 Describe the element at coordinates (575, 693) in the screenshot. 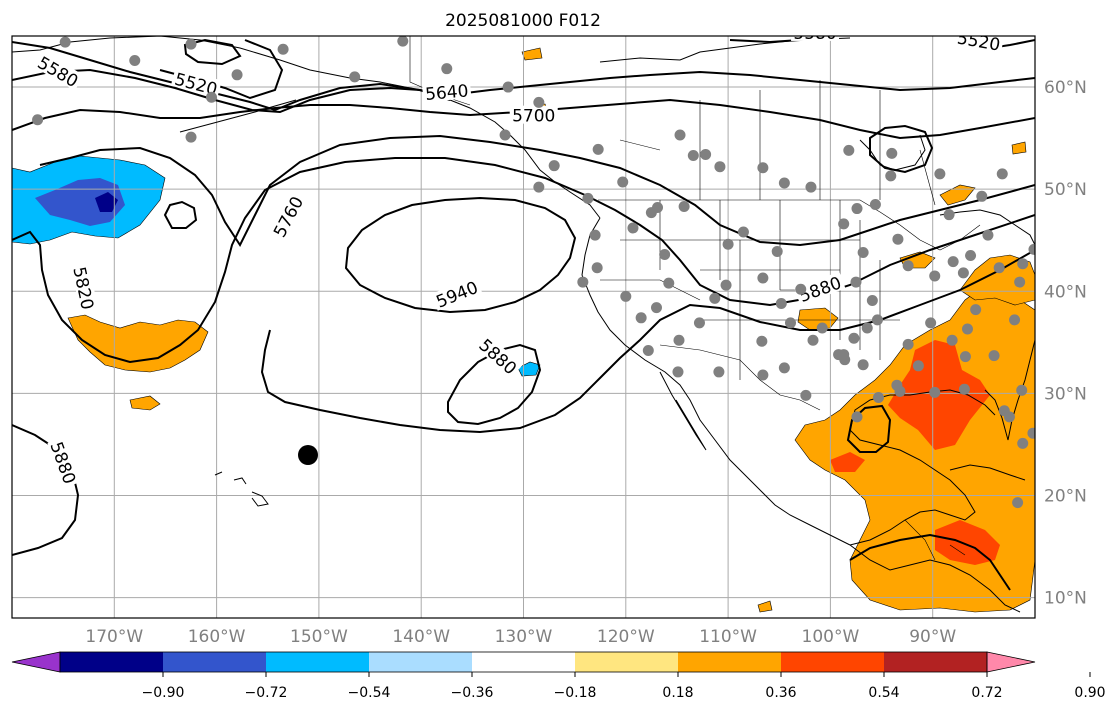

I see `colorbar-tick-label: −0.18` at that location.